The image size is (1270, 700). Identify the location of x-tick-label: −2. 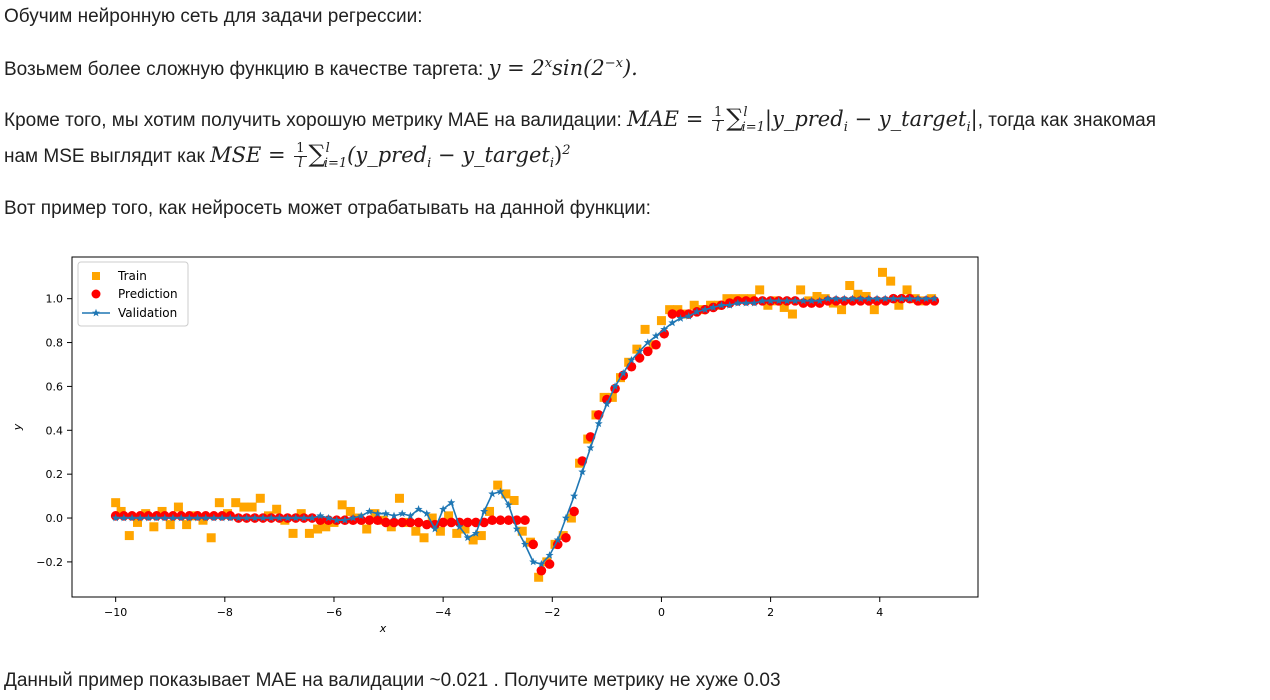
(552, 612).